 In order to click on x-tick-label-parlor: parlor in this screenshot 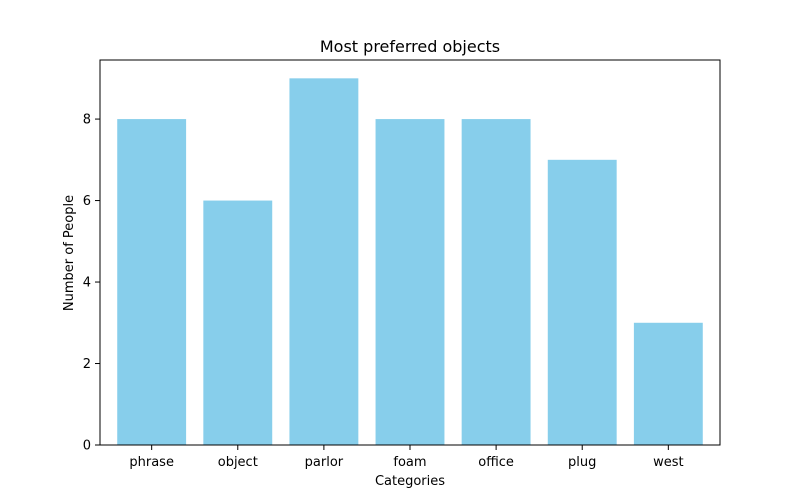, I will do `click(324, 462)`.